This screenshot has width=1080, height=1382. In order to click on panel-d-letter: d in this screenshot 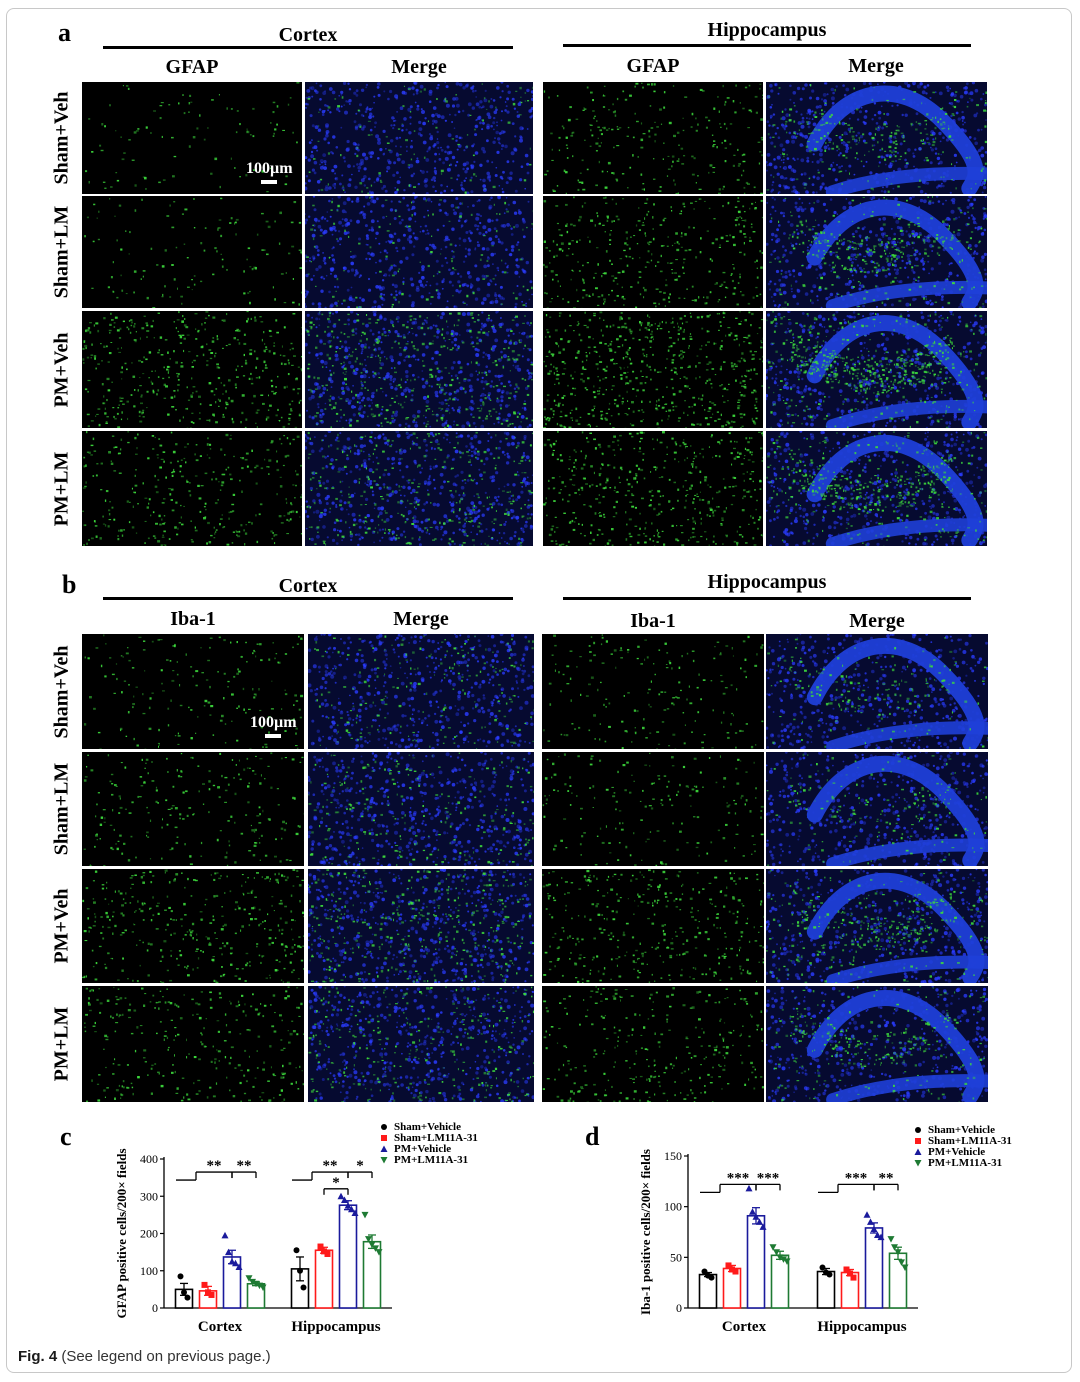, I will do `click(592, 1136)`.